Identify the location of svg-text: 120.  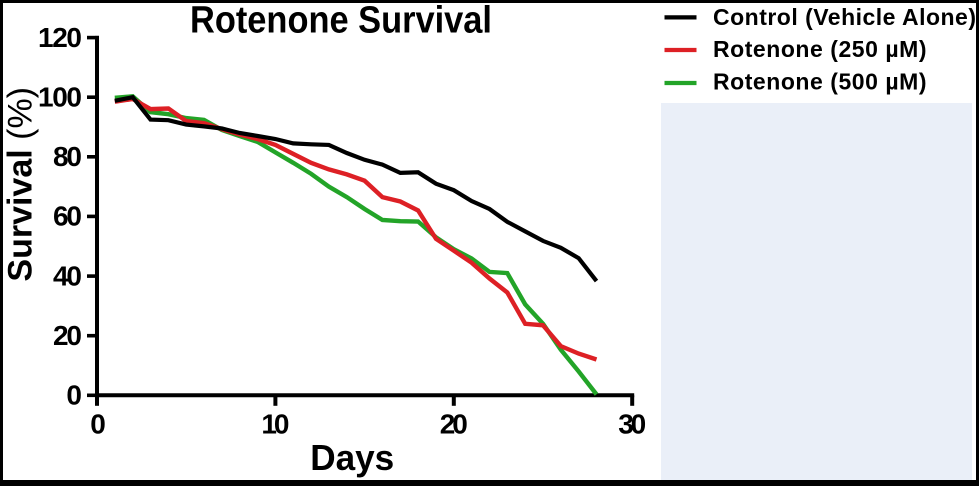
(60, 37).